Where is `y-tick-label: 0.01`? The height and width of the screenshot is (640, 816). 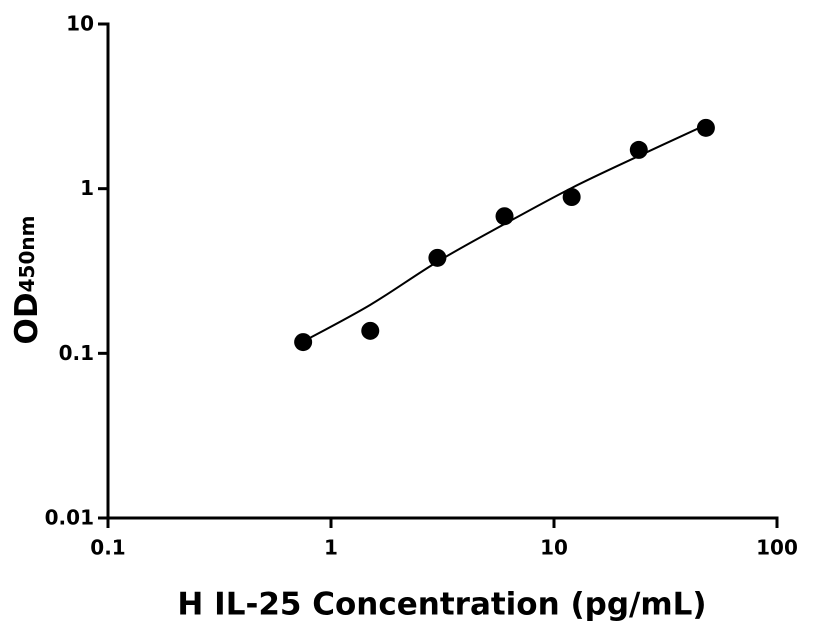
y-tick-label: 0.01 is located at coordinates (69, 518).